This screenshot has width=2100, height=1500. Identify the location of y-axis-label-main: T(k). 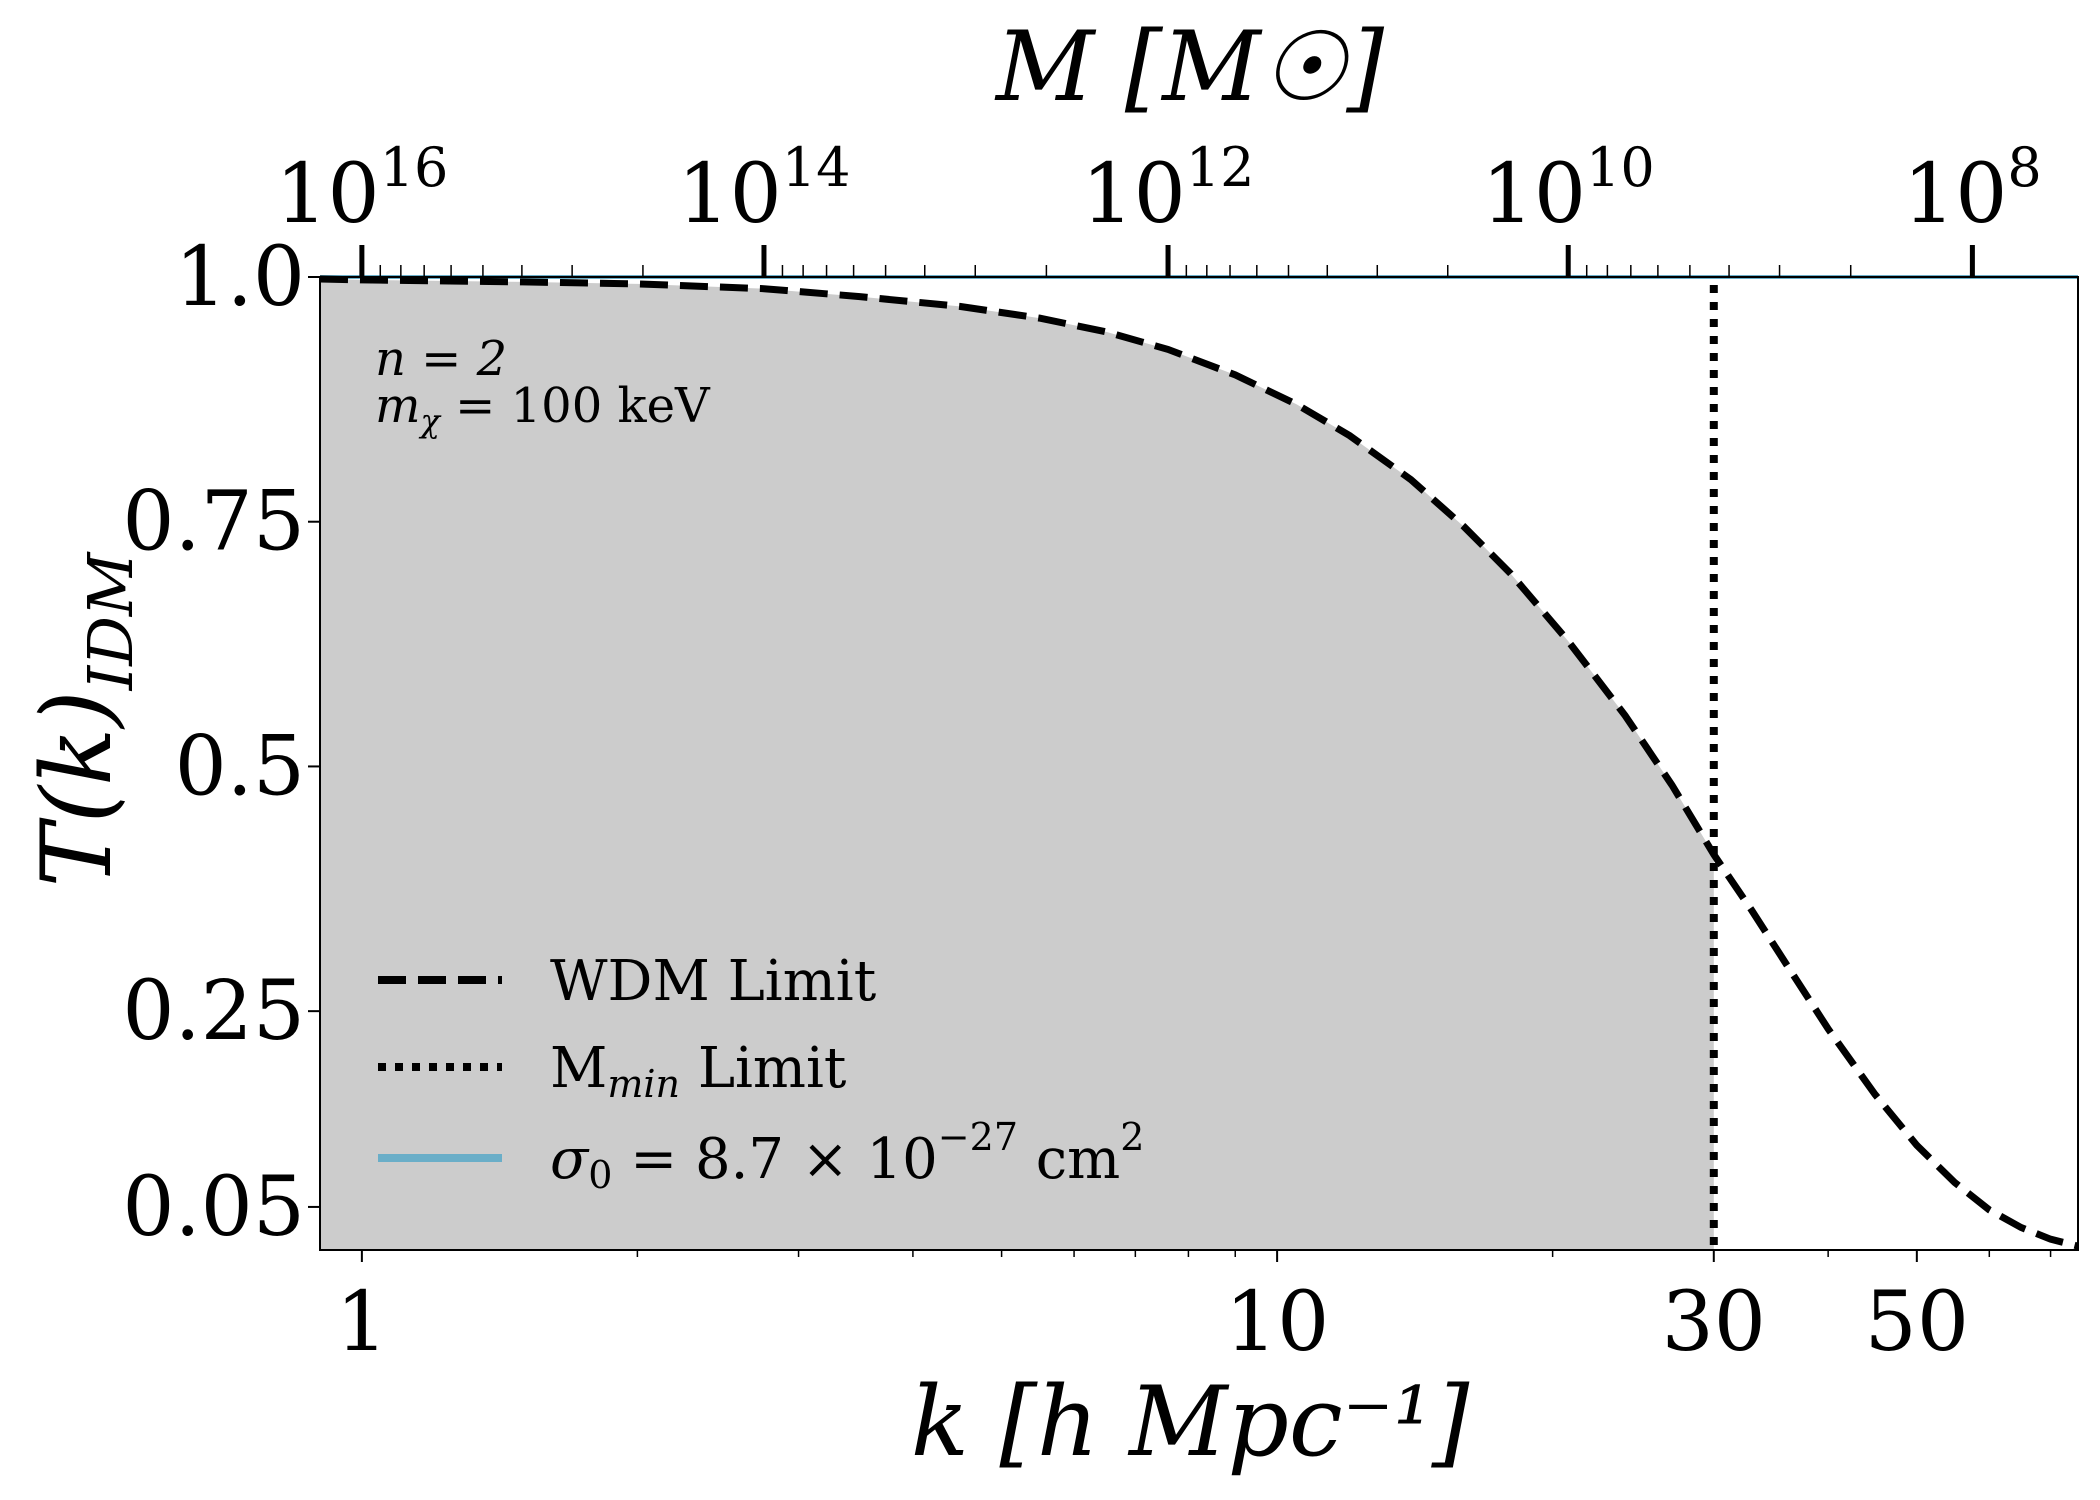
(77, 788).